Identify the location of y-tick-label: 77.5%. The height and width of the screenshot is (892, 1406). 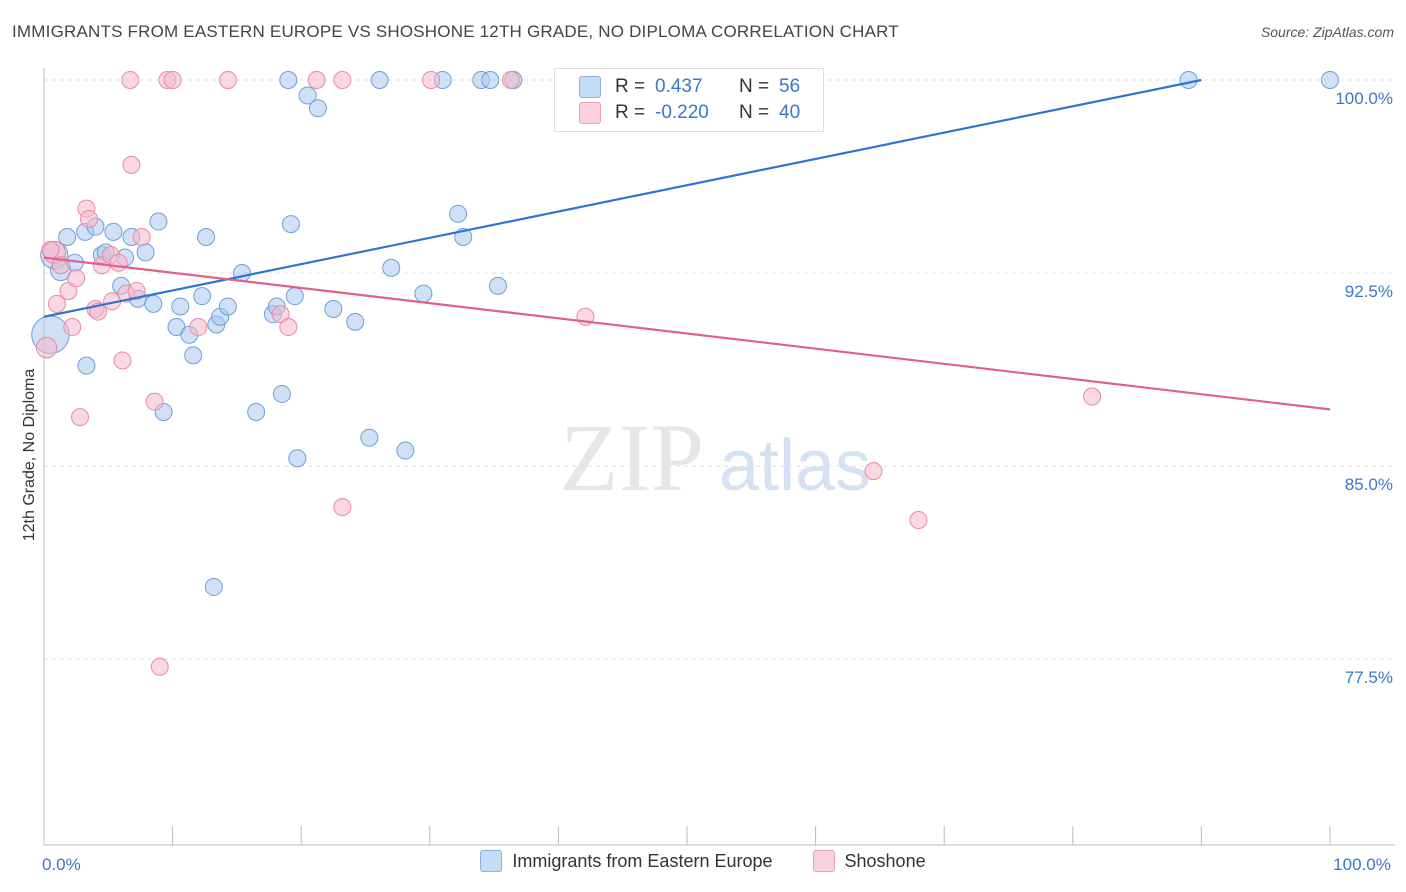
(1369, 677).